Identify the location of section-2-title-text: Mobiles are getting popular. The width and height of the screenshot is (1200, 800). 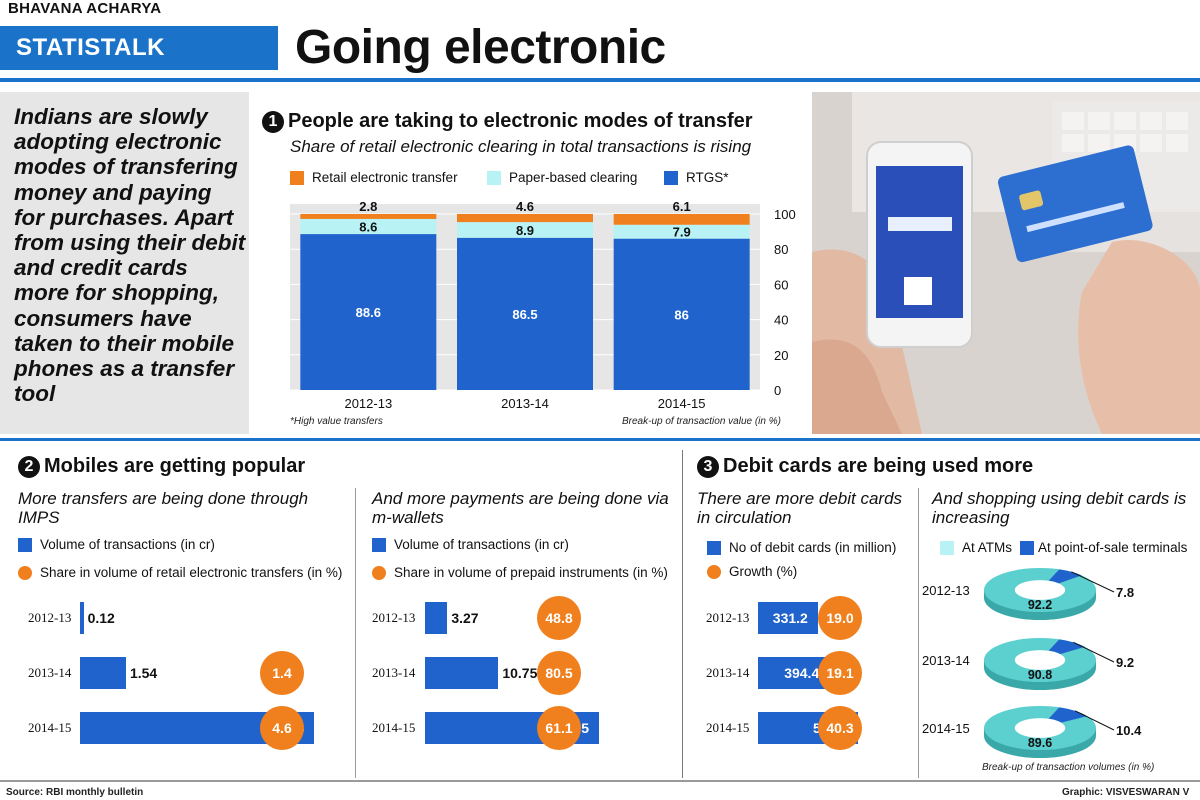
(175, 466).